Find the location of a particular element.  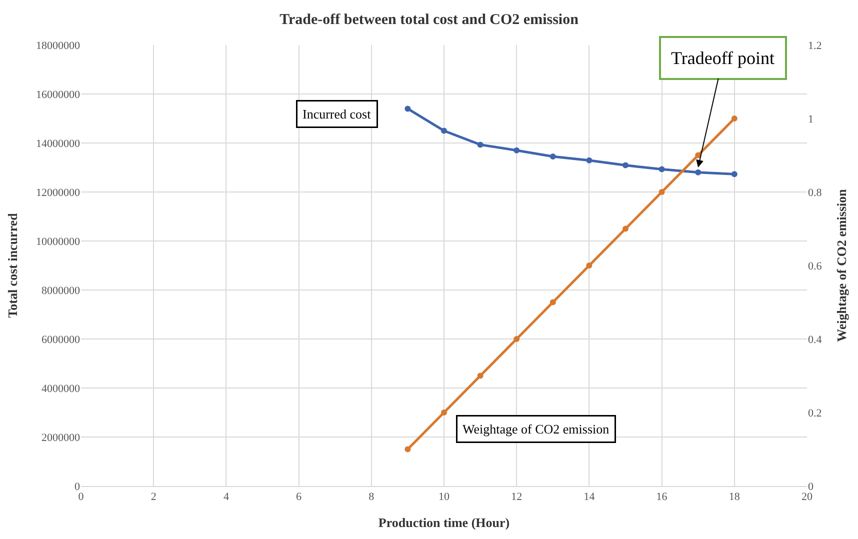

y-axis-title: Total cost incurred is located at coordinates (12, 265).